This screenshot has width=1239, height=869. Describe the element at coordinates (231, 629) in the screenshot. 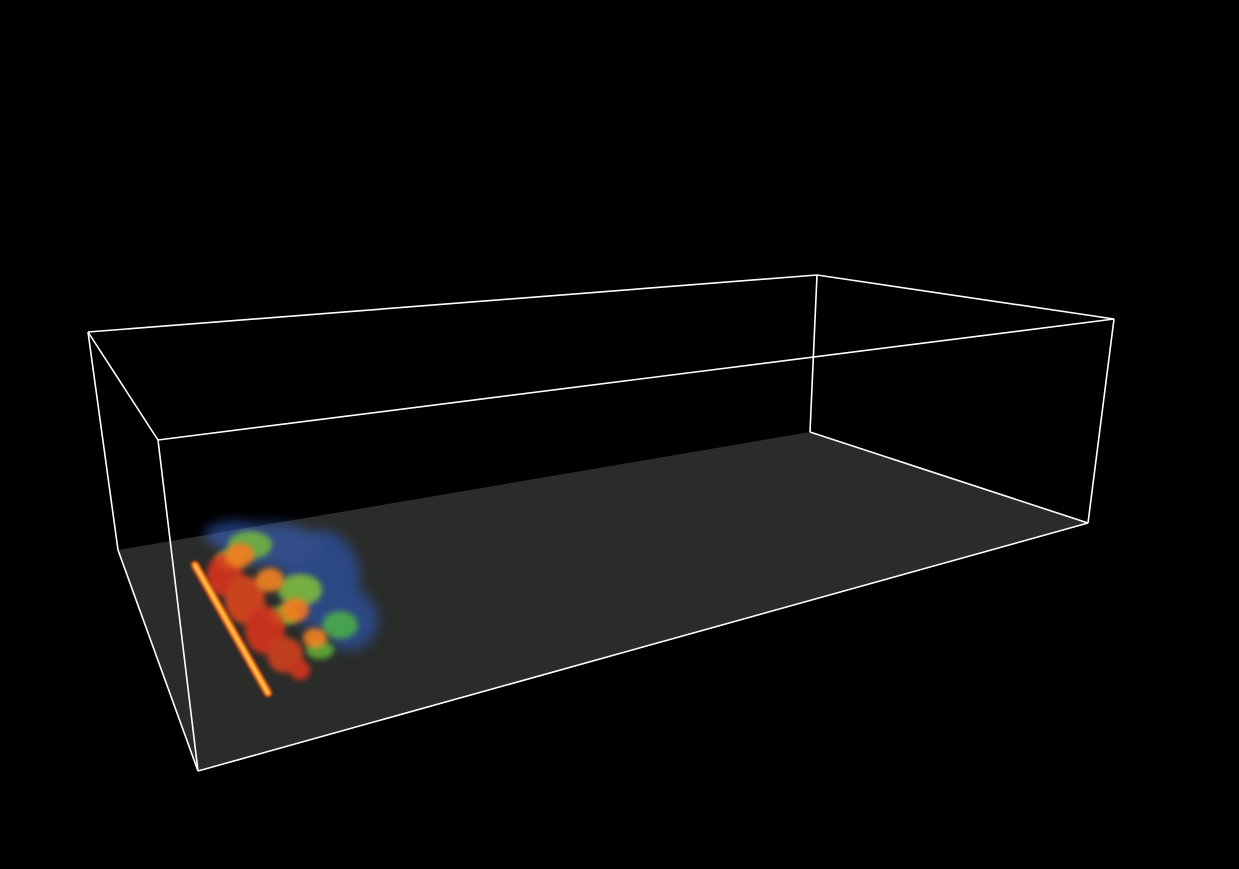

I see `burner-line` at that location.